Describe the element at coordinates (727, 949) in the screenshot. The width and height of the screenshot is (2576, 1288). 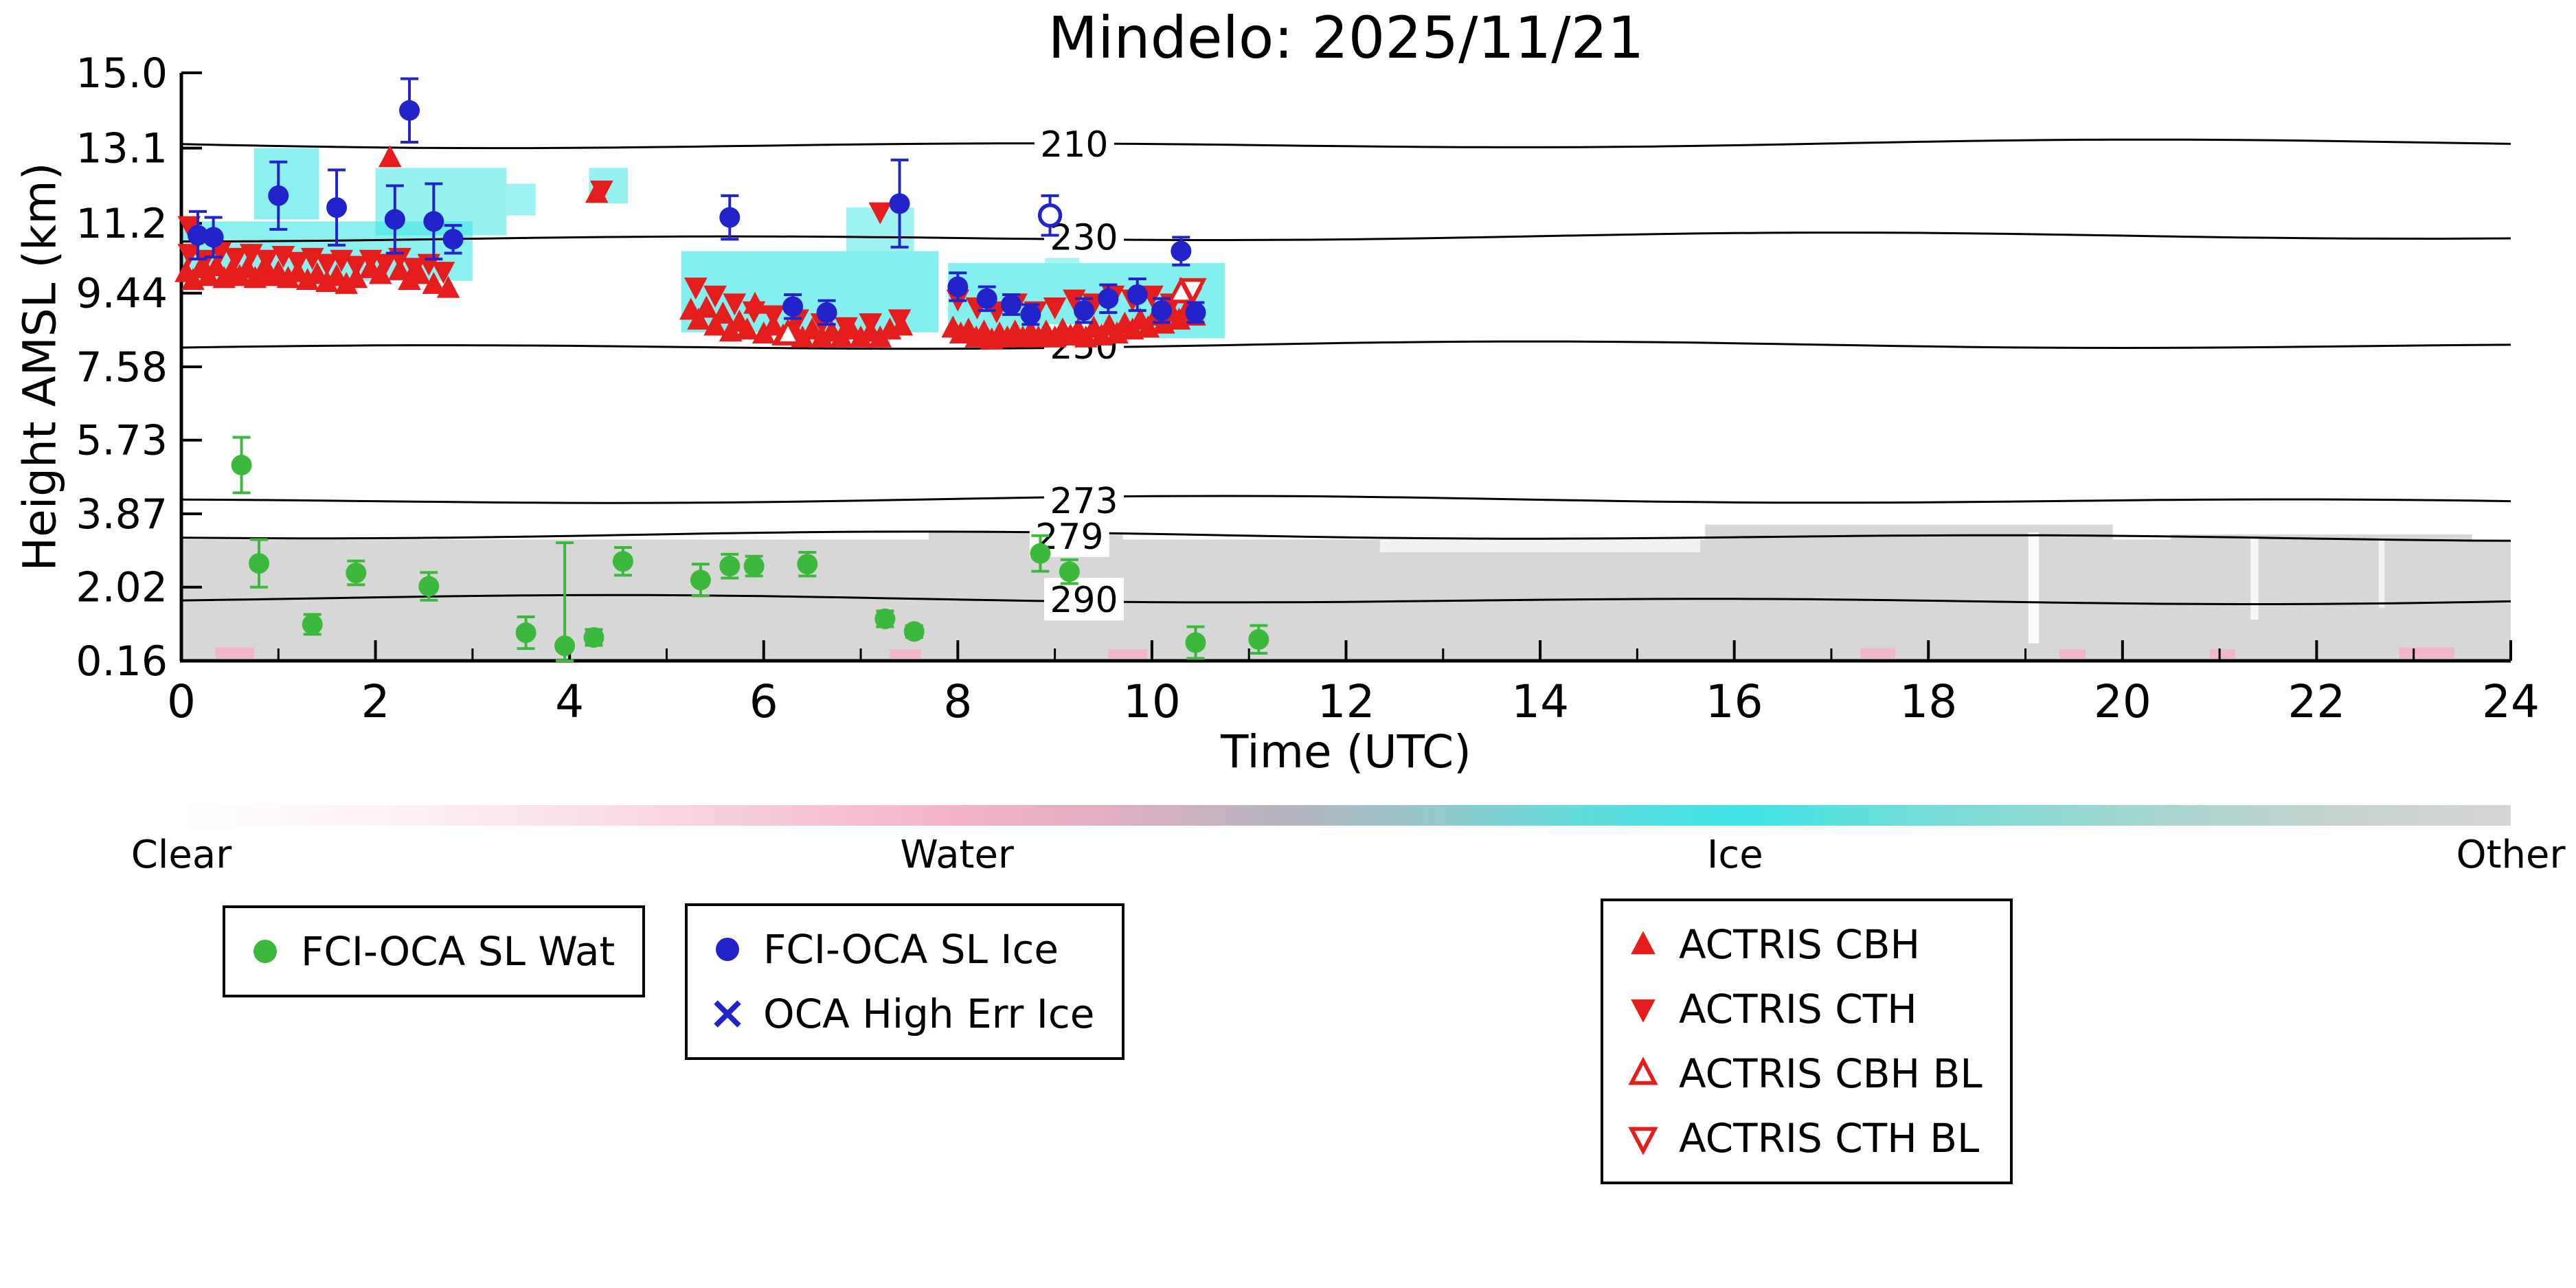
I see `blue-circle-marker-icon` at that location.